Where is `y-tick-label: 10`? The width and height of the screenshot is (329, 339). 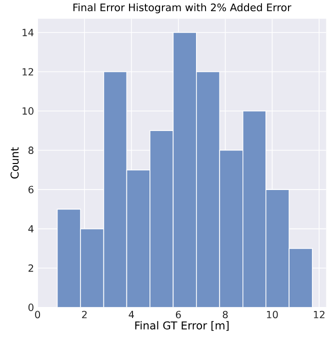
y-tick-label: 10 is located at coordinates (28, 111).